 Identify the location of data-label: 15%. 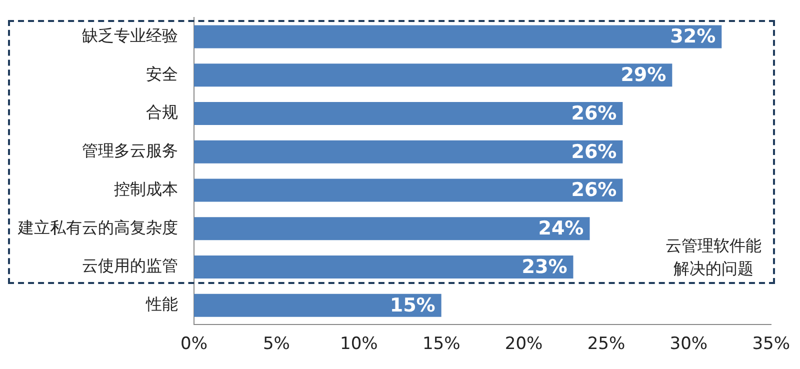
(413, 305).